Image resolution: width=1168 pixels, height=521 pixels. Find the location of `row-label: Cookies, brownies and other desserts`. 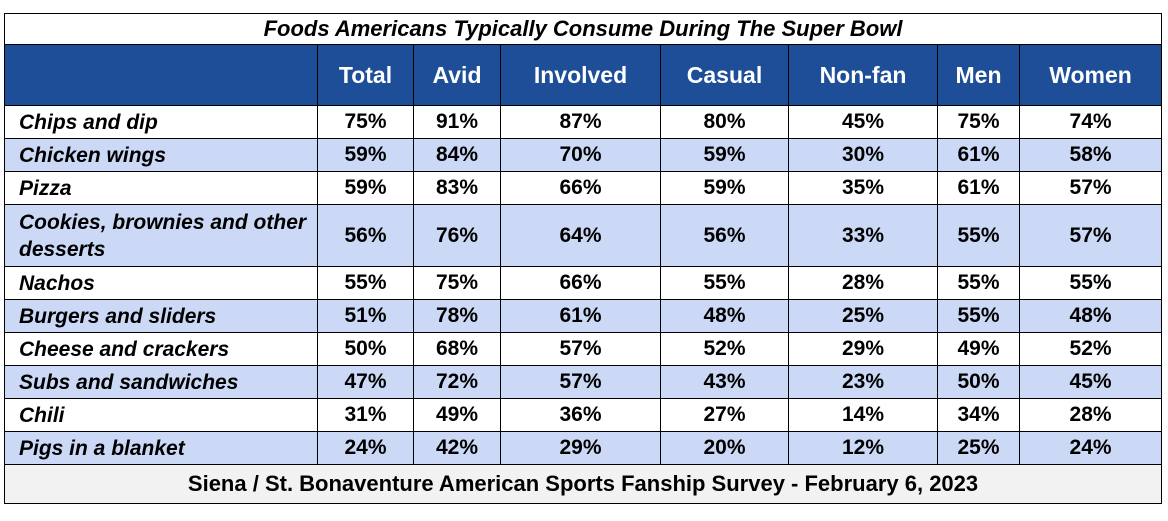

row-label: Cookies, brownies and other desserts is located at coordinates (161, 235).